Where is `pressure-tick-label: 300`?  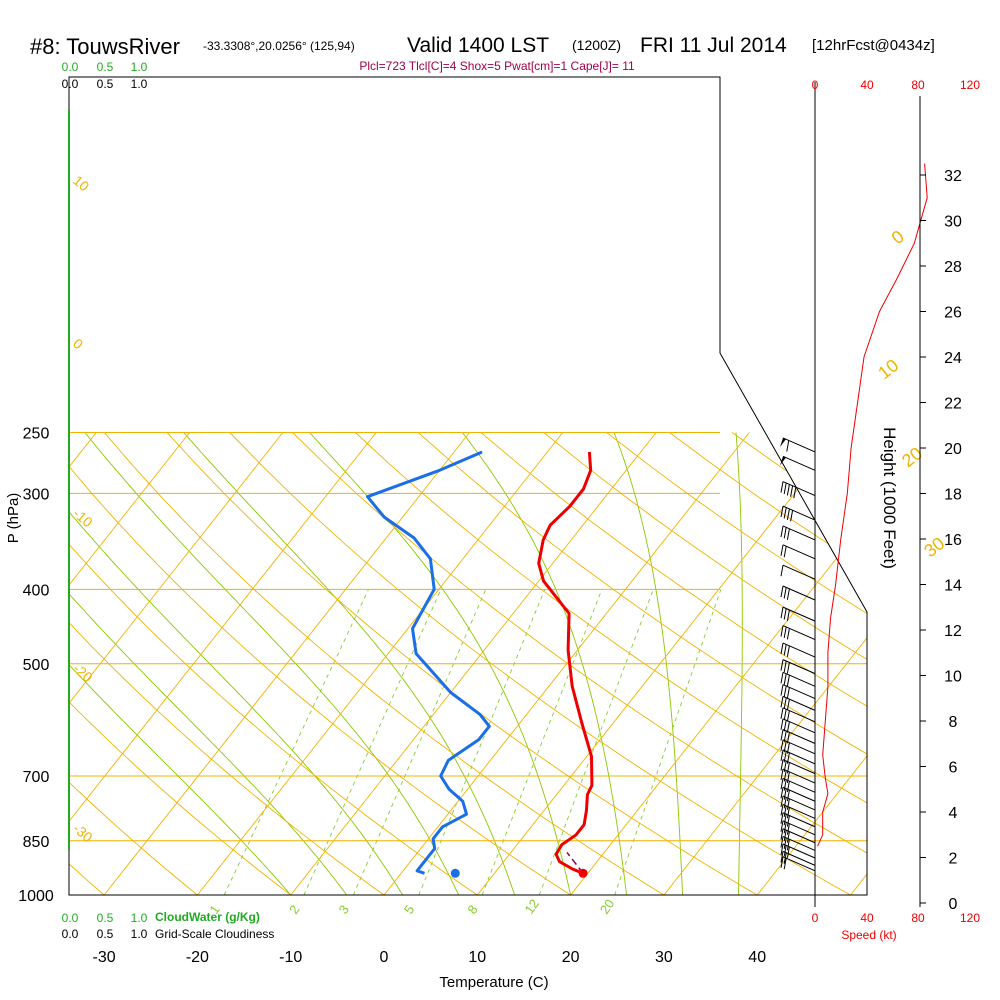 pressure-tick-label: 300 is located at coordinates (36, 494).